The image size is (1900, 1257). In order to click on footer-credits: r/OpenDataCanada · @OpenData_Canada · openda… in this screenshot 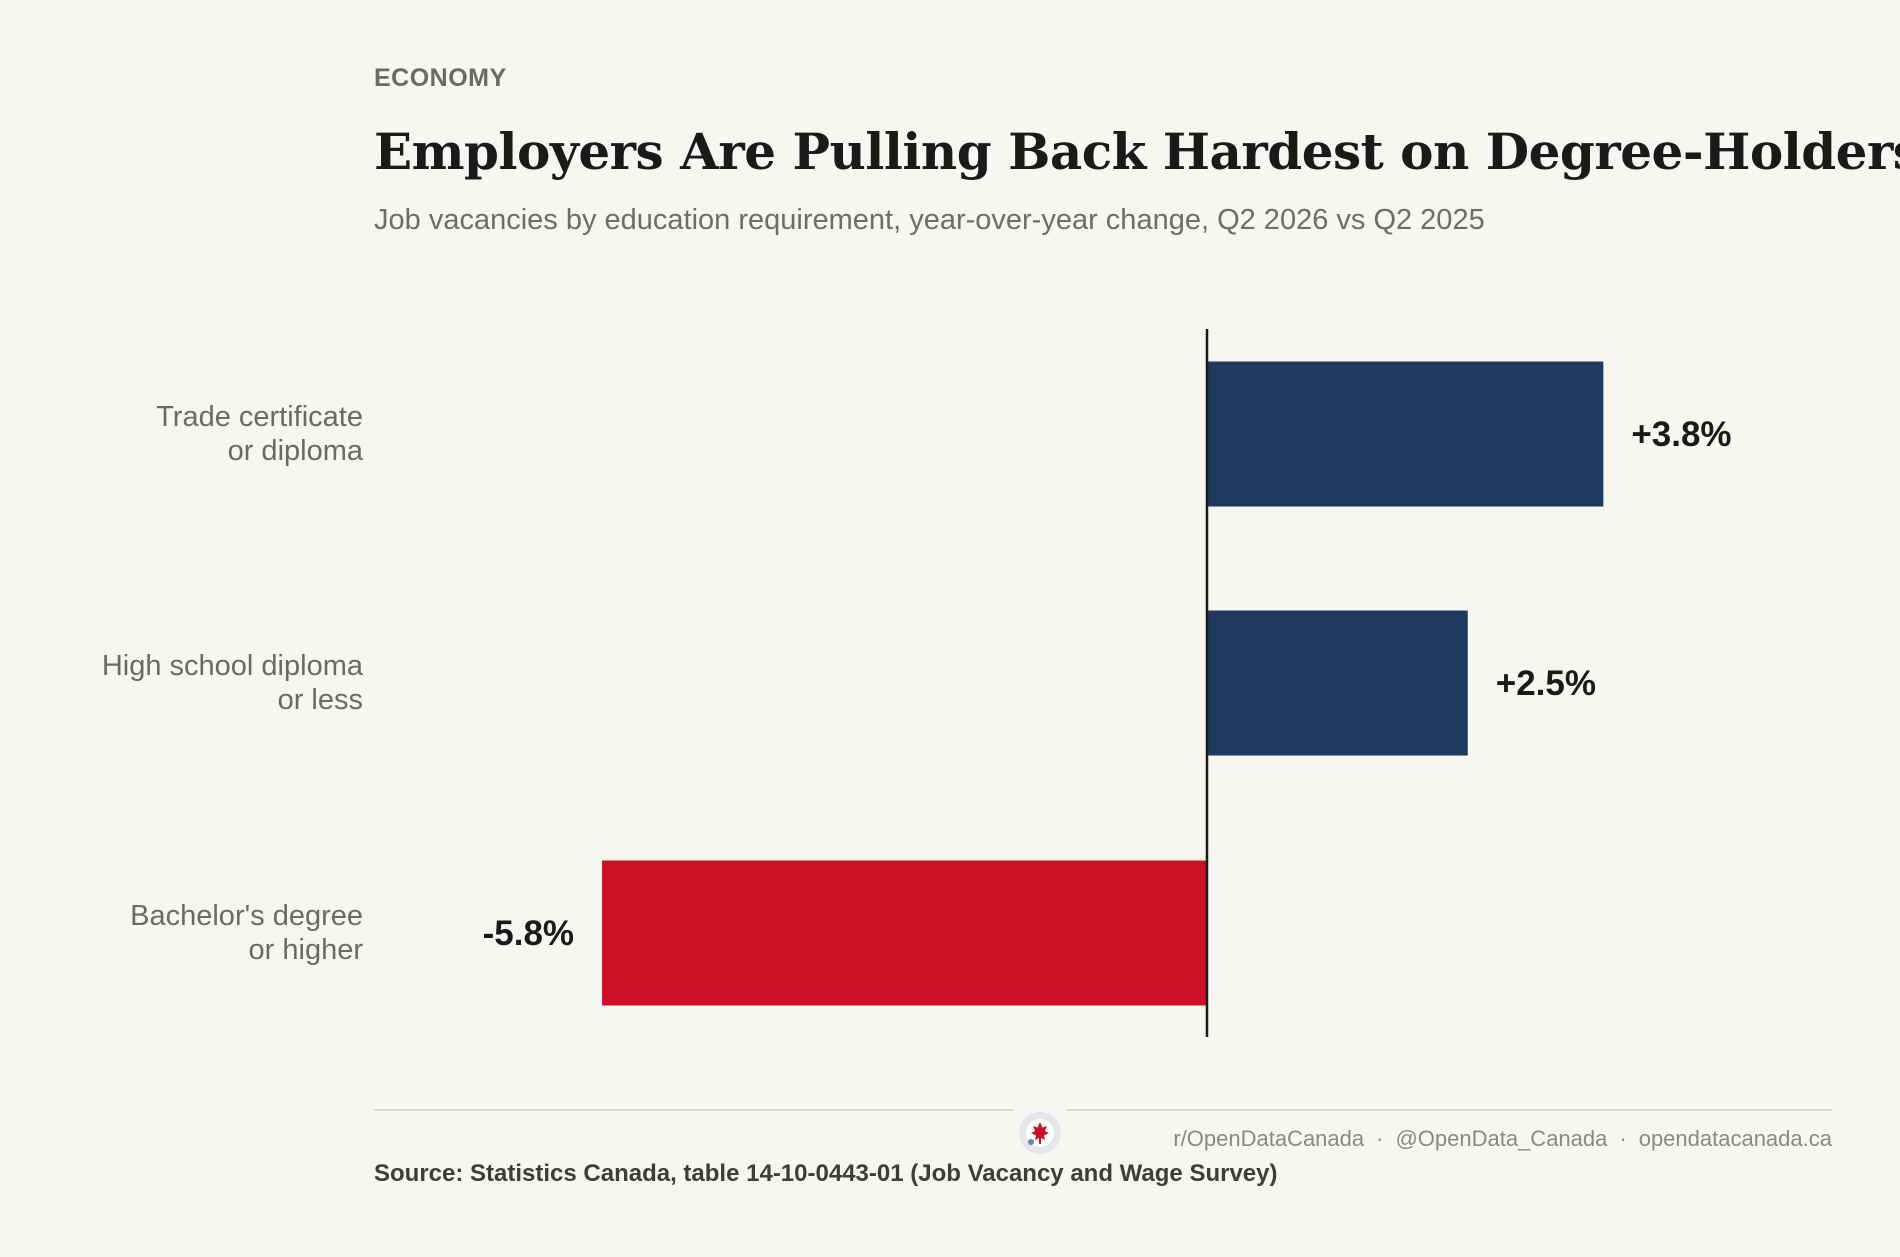, I will do `click(1502, 1139)`.